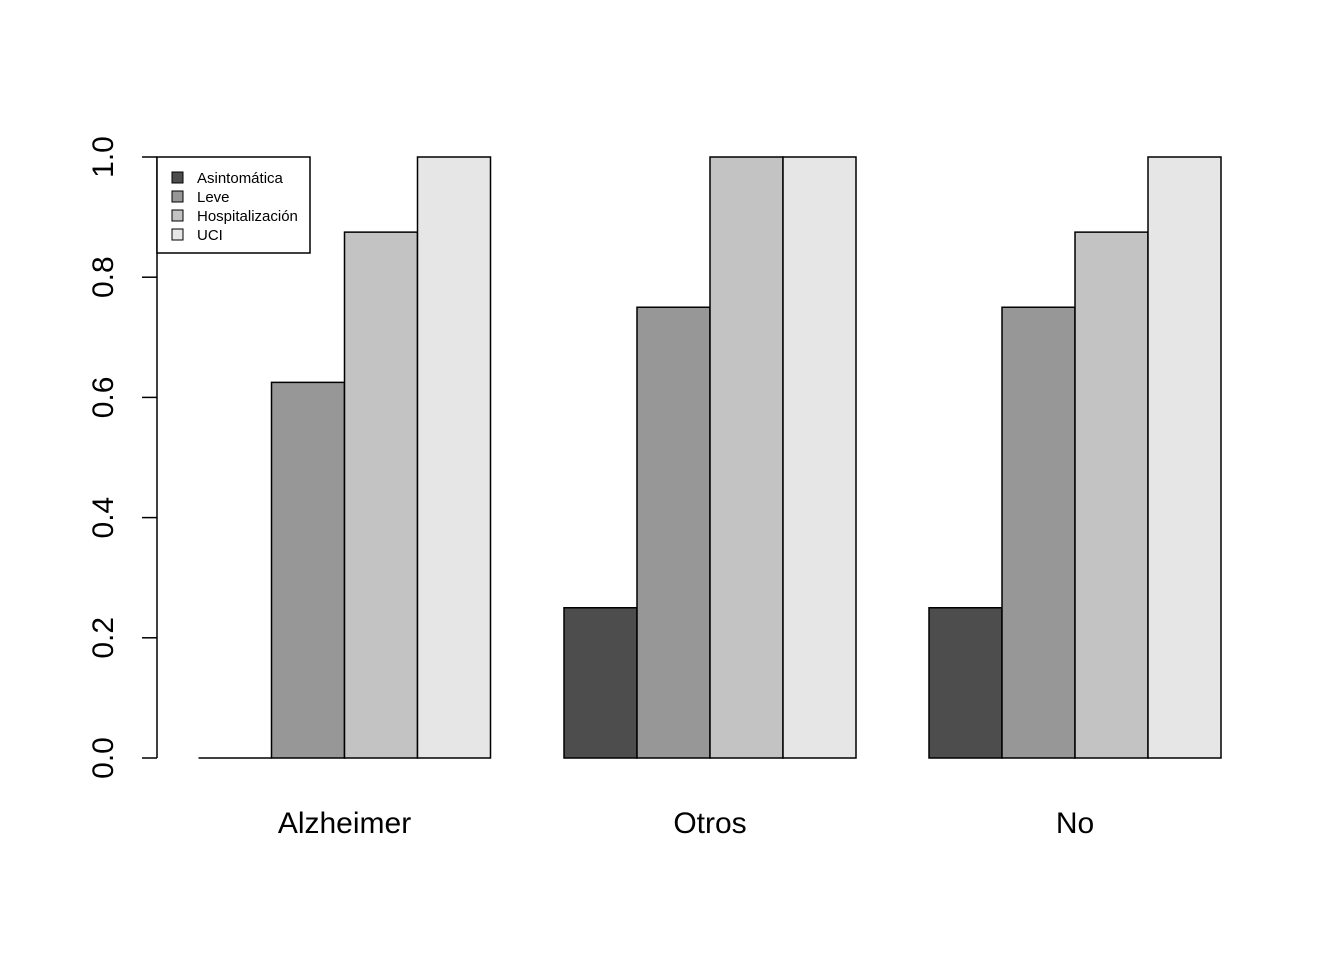  Describe the element at coordinates (103, 277) in the screenshot. I see `y-tick-label: 0.8` at that location.